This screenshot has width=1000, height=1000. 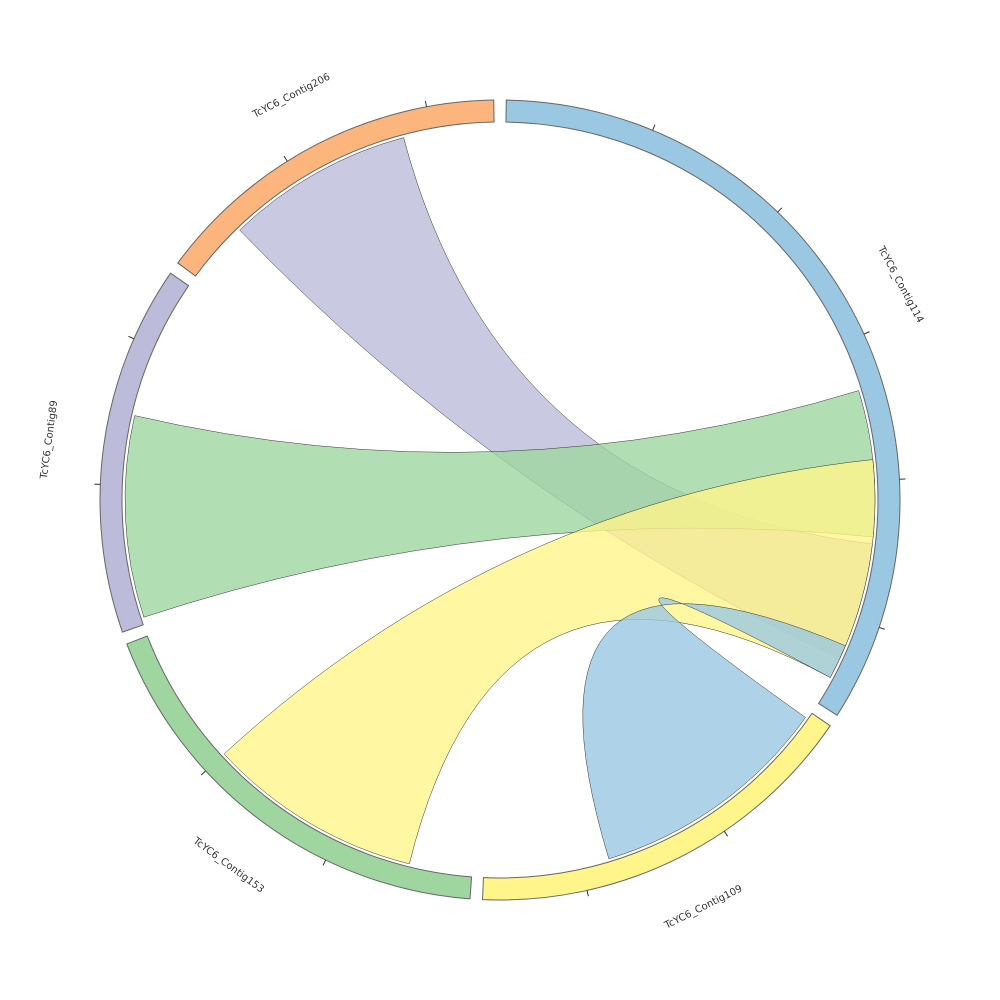 What do you see at coordinates (291, 96) in the screenshot?
I see `node-label: TcYC6_Contig206` at bounding box center [291, 96].